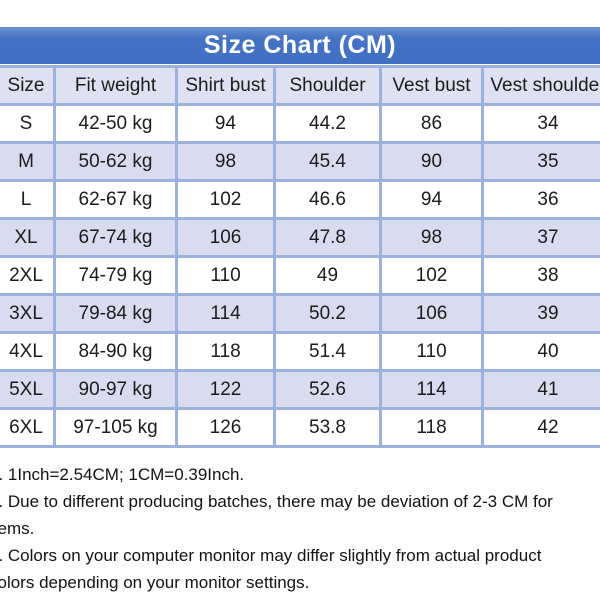 The image size is (600, 600). I want to click on table-cell: 126, so click(225, 427).